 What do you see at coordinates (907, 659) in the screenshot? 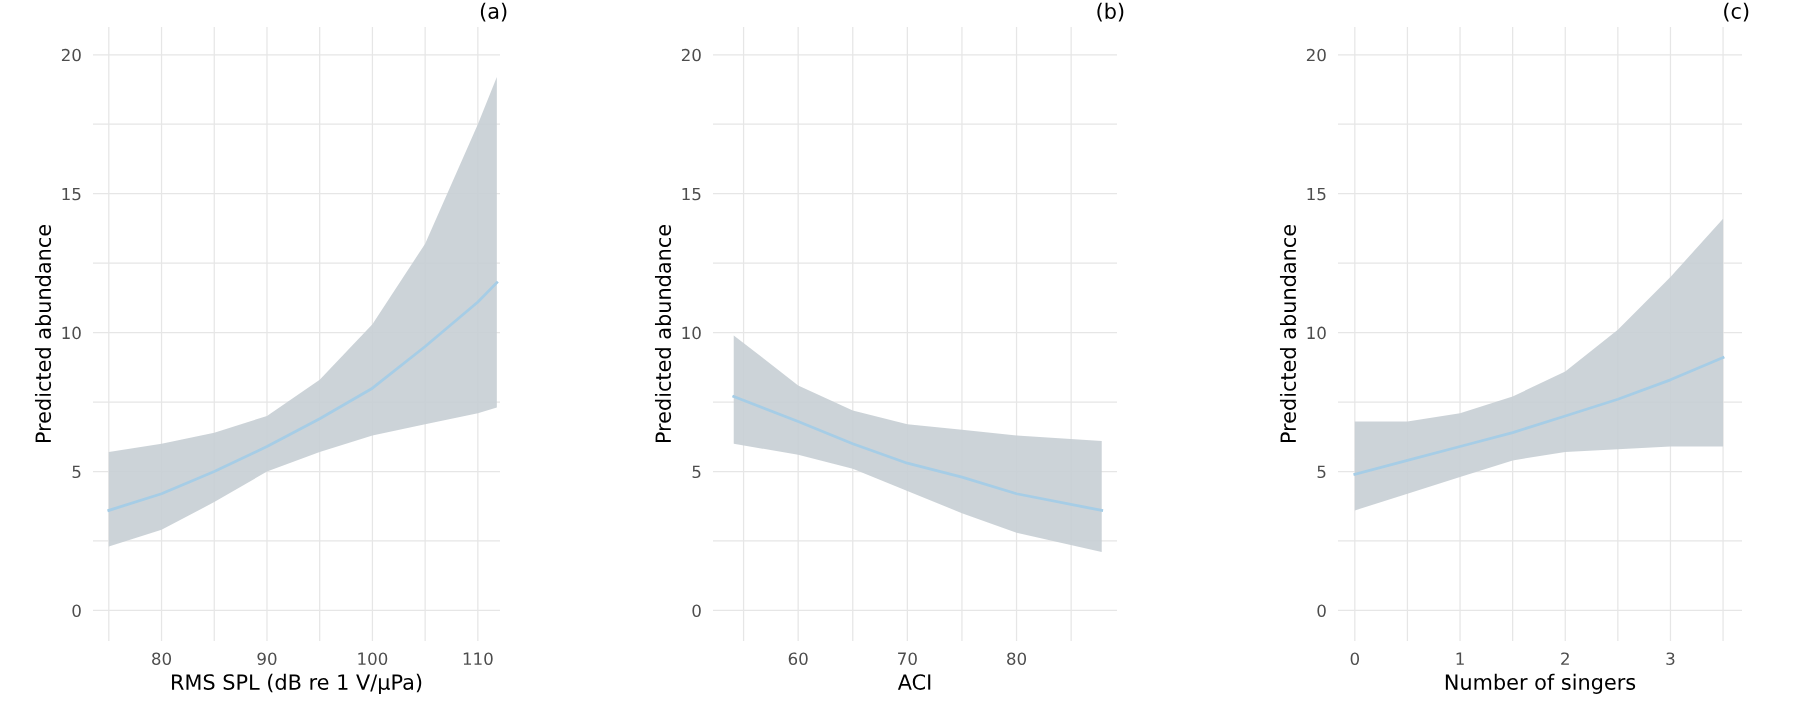
I see `x-tick-label: 70` at bounding box center [907, 659].